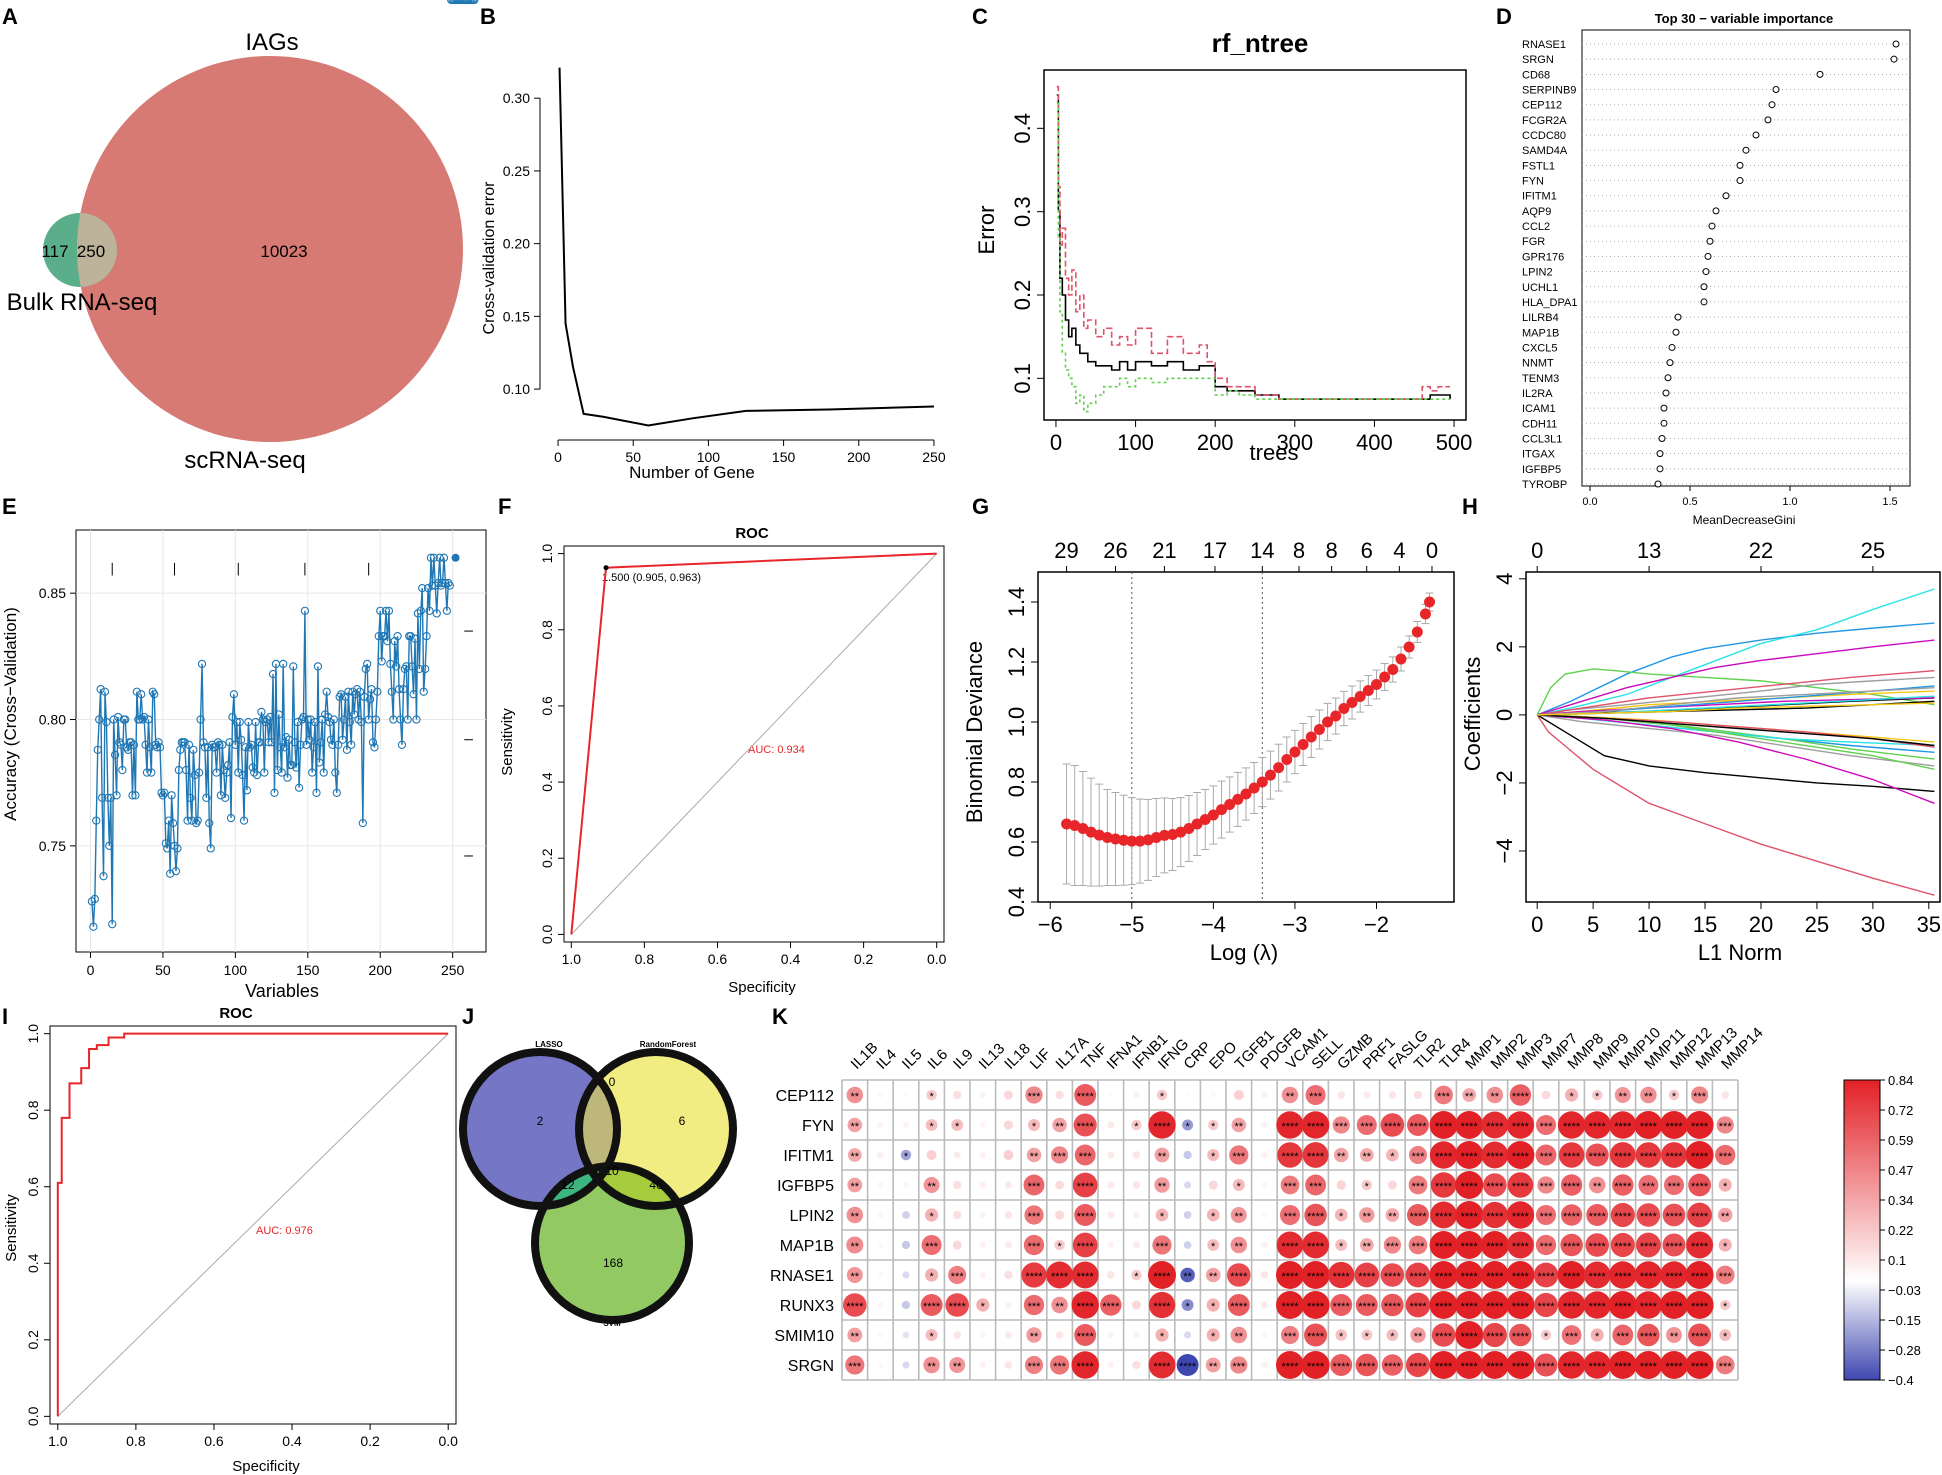 This screenshot has height=1475, width=1942. What do you see at coordinates (1016, 722) in the screenshot?
I see `y-tick-label: 1.0` at bounding box center [1016, 722].